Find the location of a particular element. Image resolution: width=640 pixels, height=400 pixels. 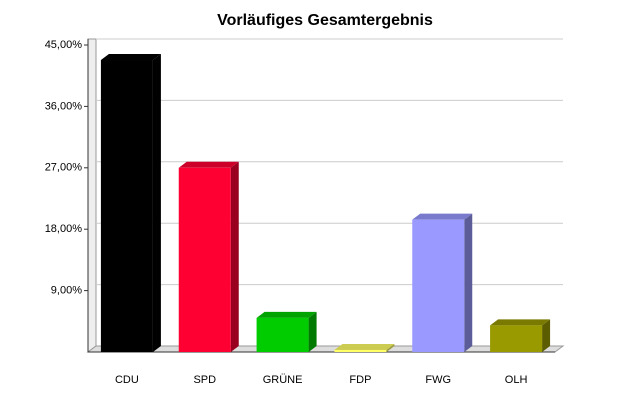

x-tick-label: FWG is located at coordinates (438, 380).